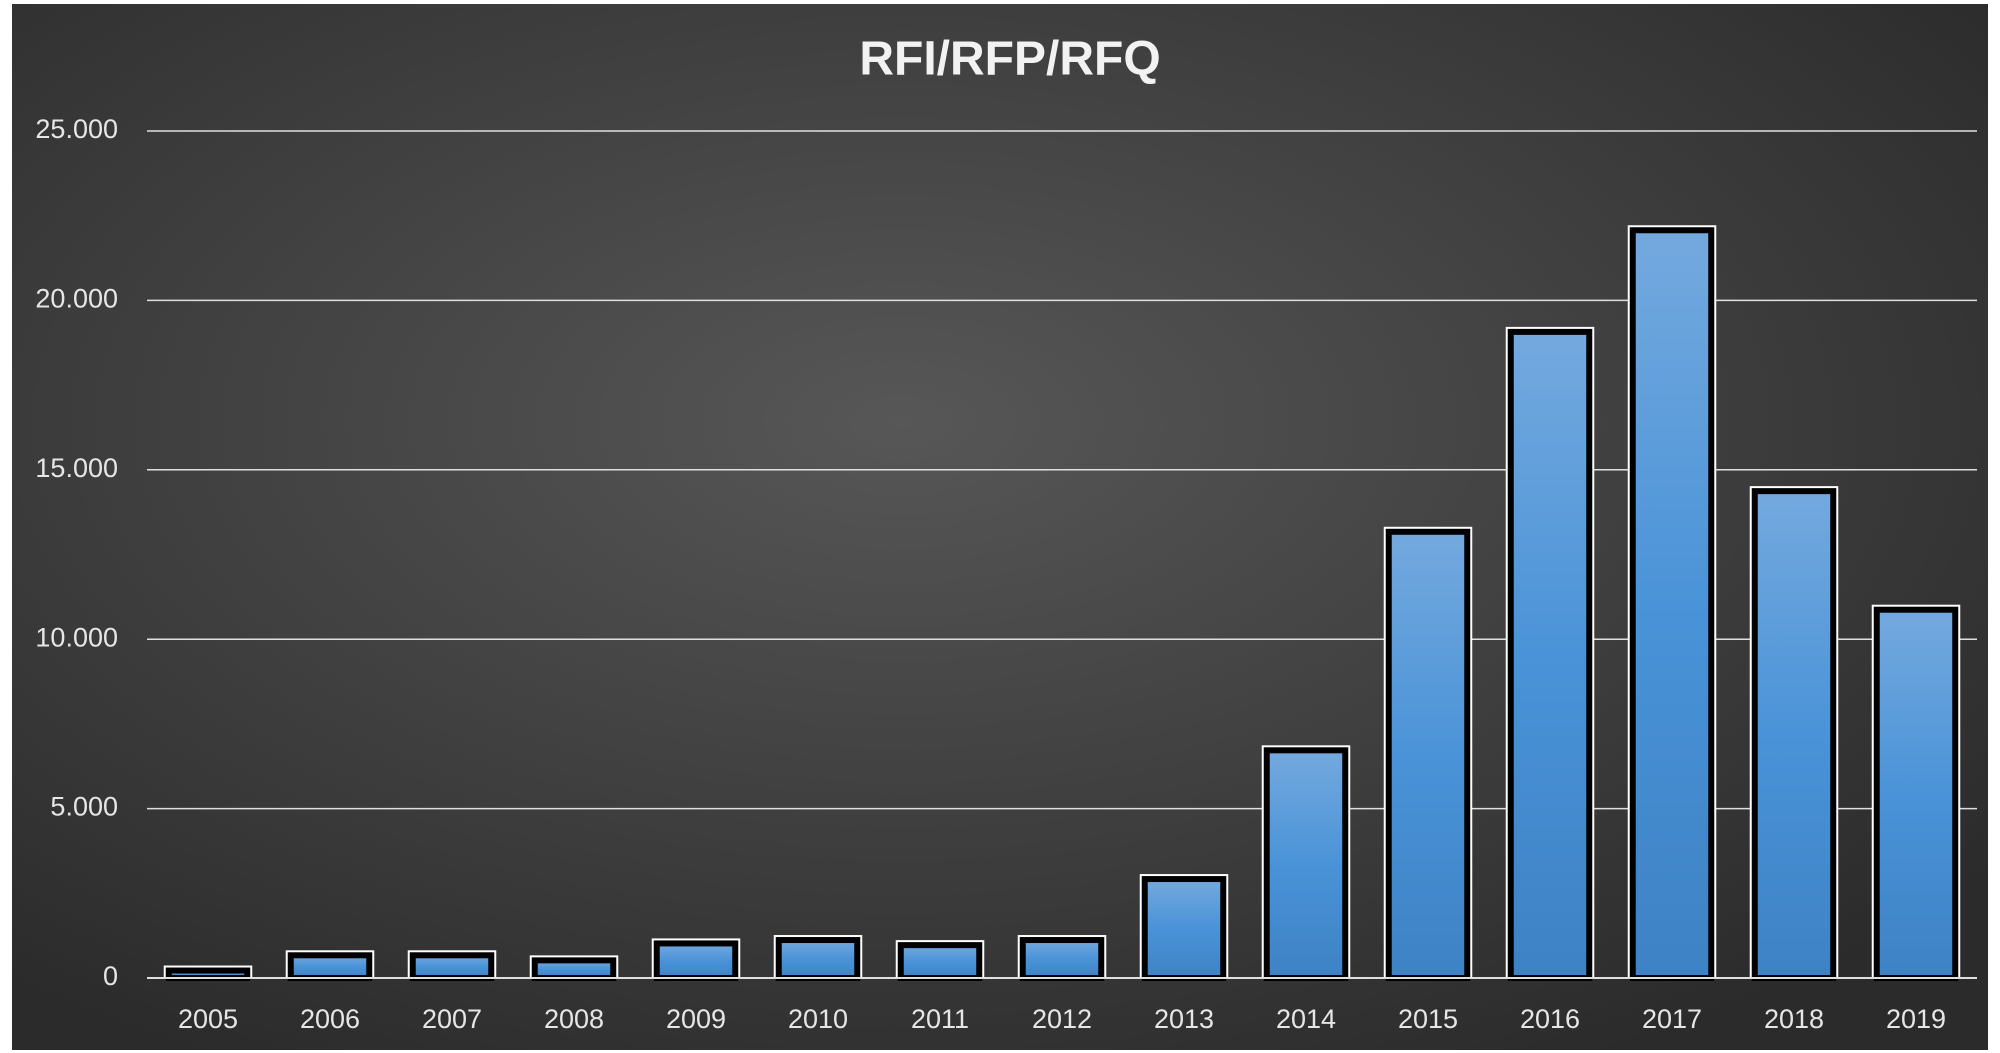  What do you see at coordinates (1672, 1019) in the screenshot?
I see `x-tick-label: 2017` at bounding box center [1672, 1019].